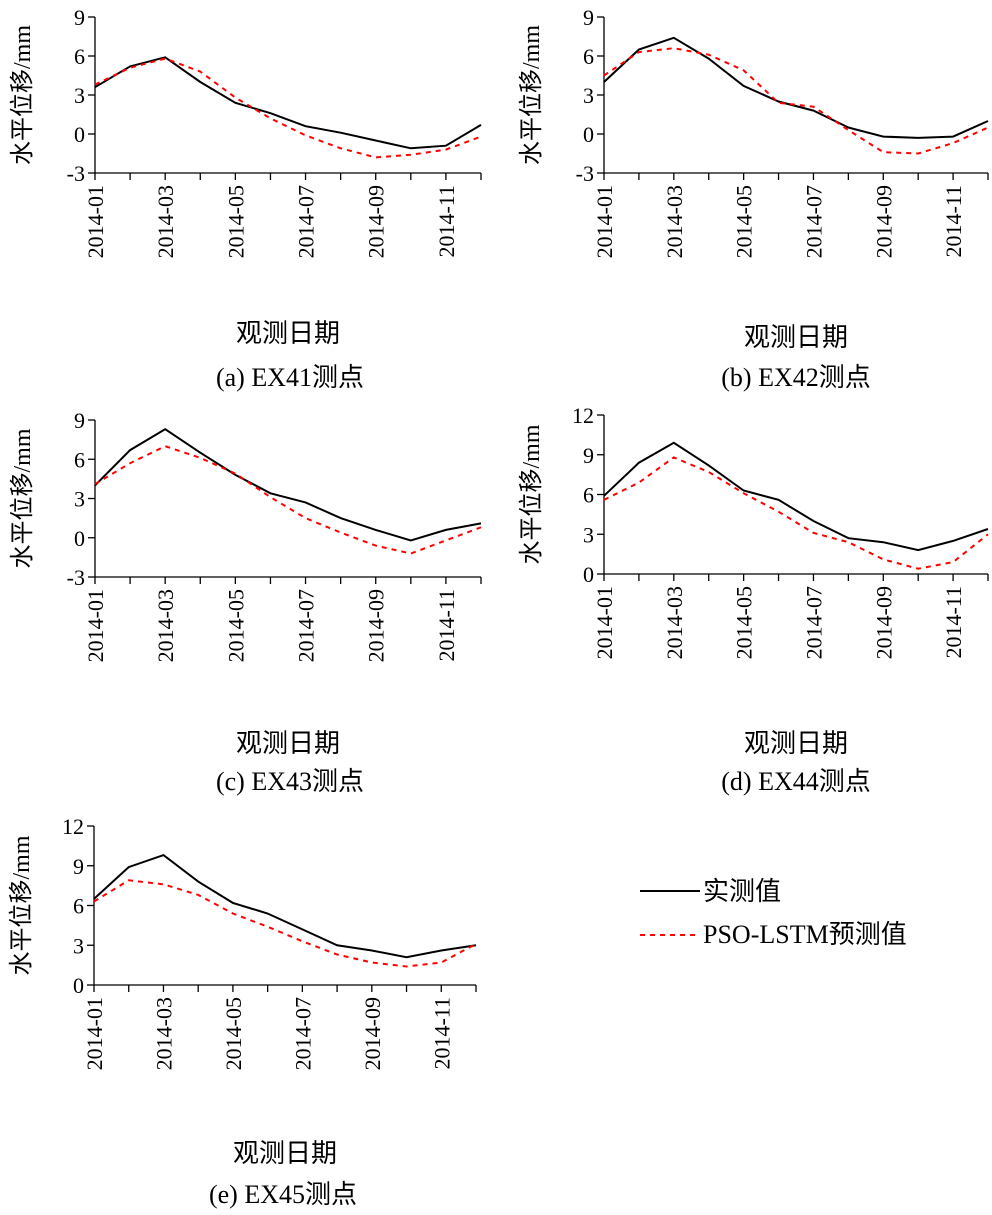  What do you see at coordinates (290, 781) in the screenshot?
I see `panel-caption: (c) EX43测点` at bounding box center [290, 781].